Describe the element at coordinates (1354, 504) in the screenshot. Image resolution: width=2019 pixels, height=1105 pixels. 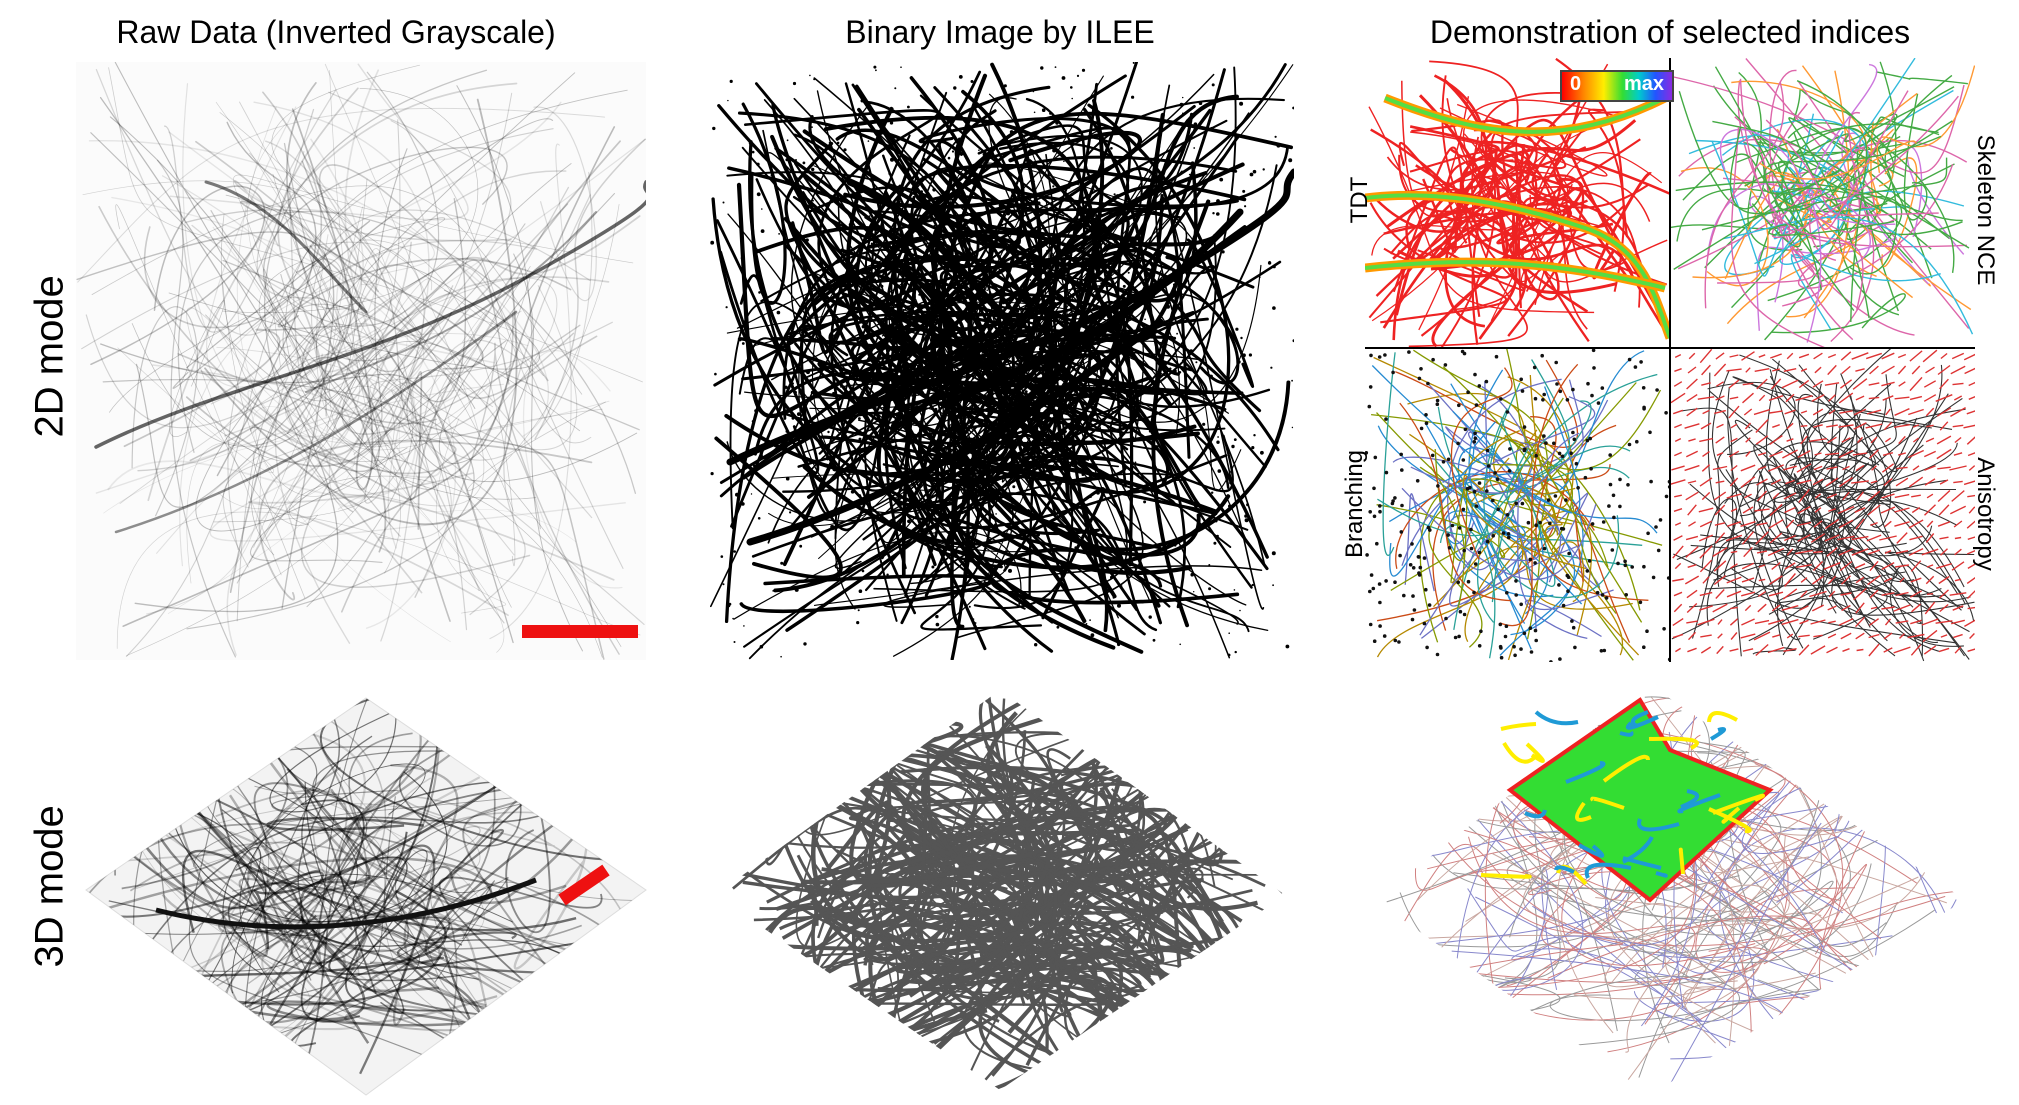
I see `quadrant-label-branching: Branching` at that location.